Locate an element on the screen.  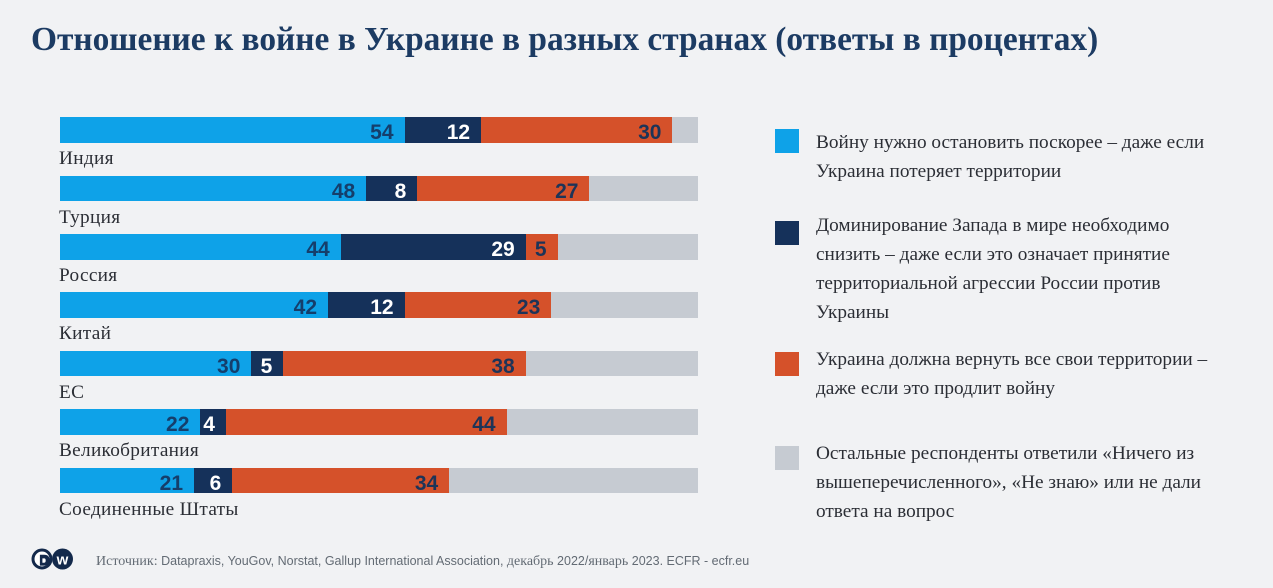
svg-text: w is located at coordinates (62, 560).